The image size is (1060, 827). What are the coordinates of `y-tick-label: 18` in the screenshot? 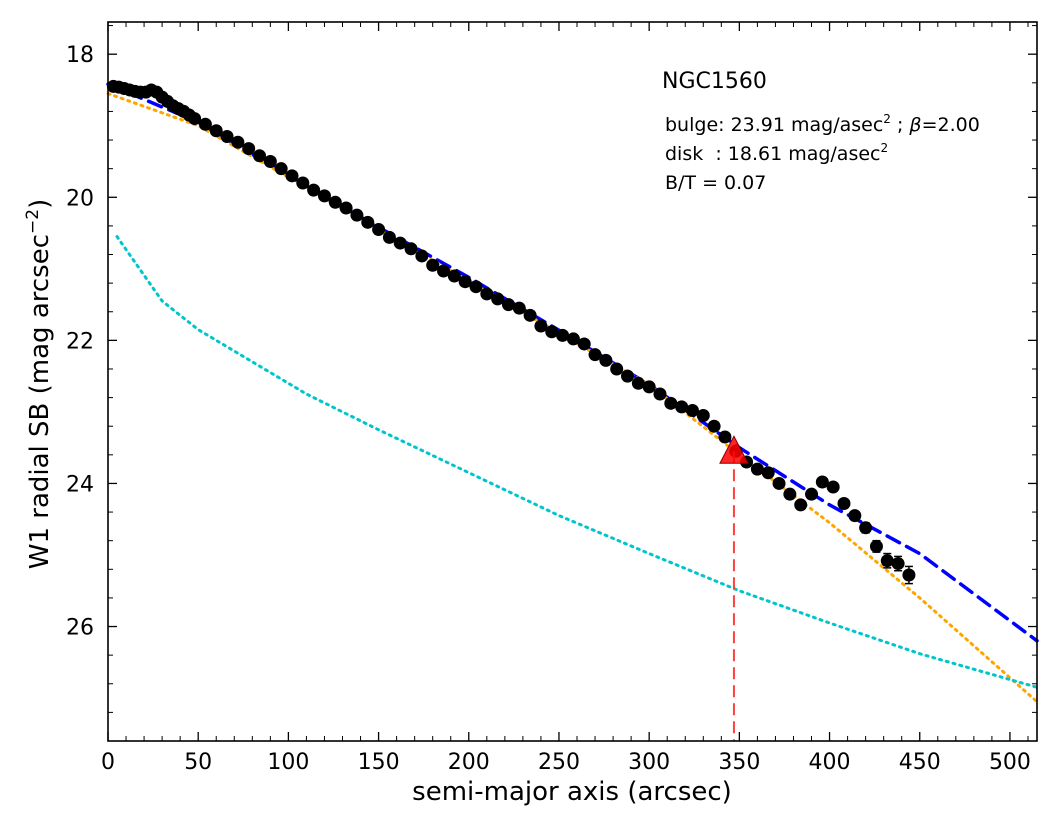 It's located at (80, 55).